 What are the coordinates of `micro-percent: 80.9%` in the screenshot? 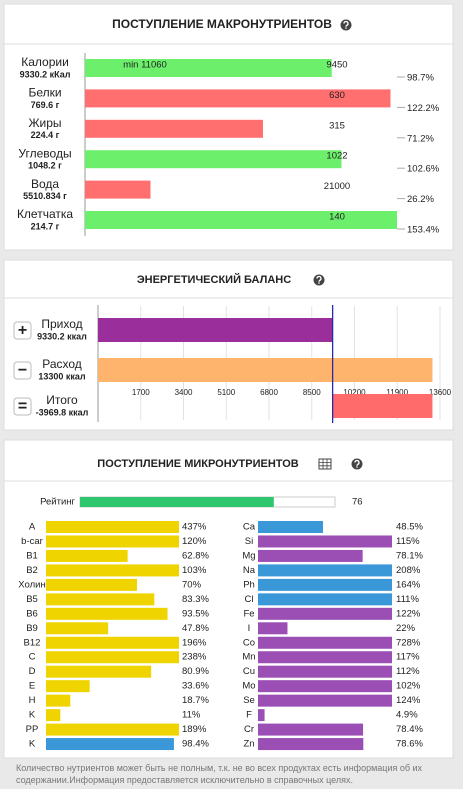 It's located at (195, 671).